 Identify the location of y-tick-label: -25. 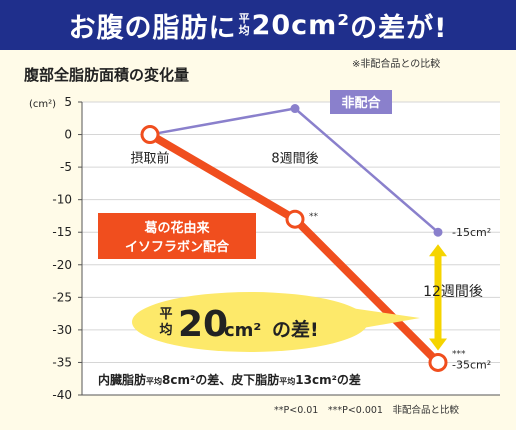
(62, 297).